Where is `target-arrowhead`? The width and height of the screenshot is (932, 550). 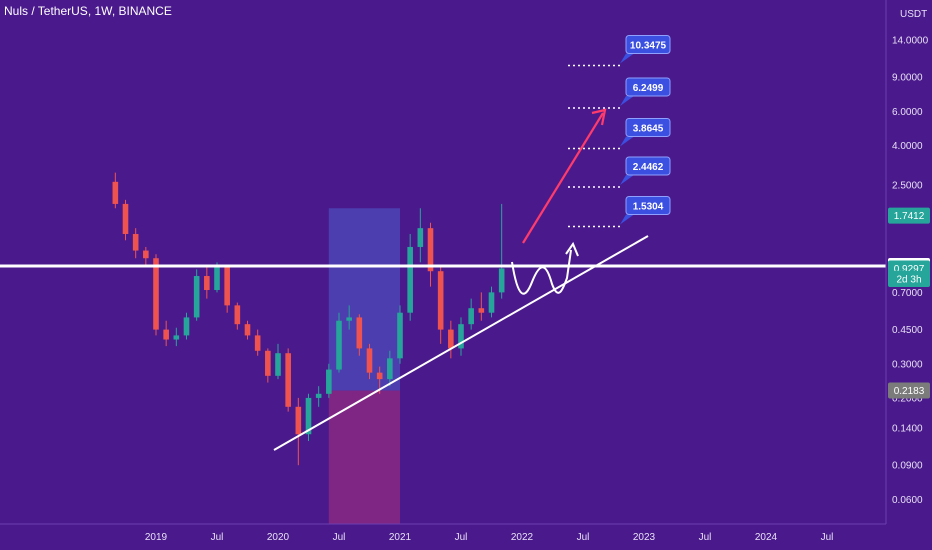
target-arrowhead is located at coordinates (599, 117).